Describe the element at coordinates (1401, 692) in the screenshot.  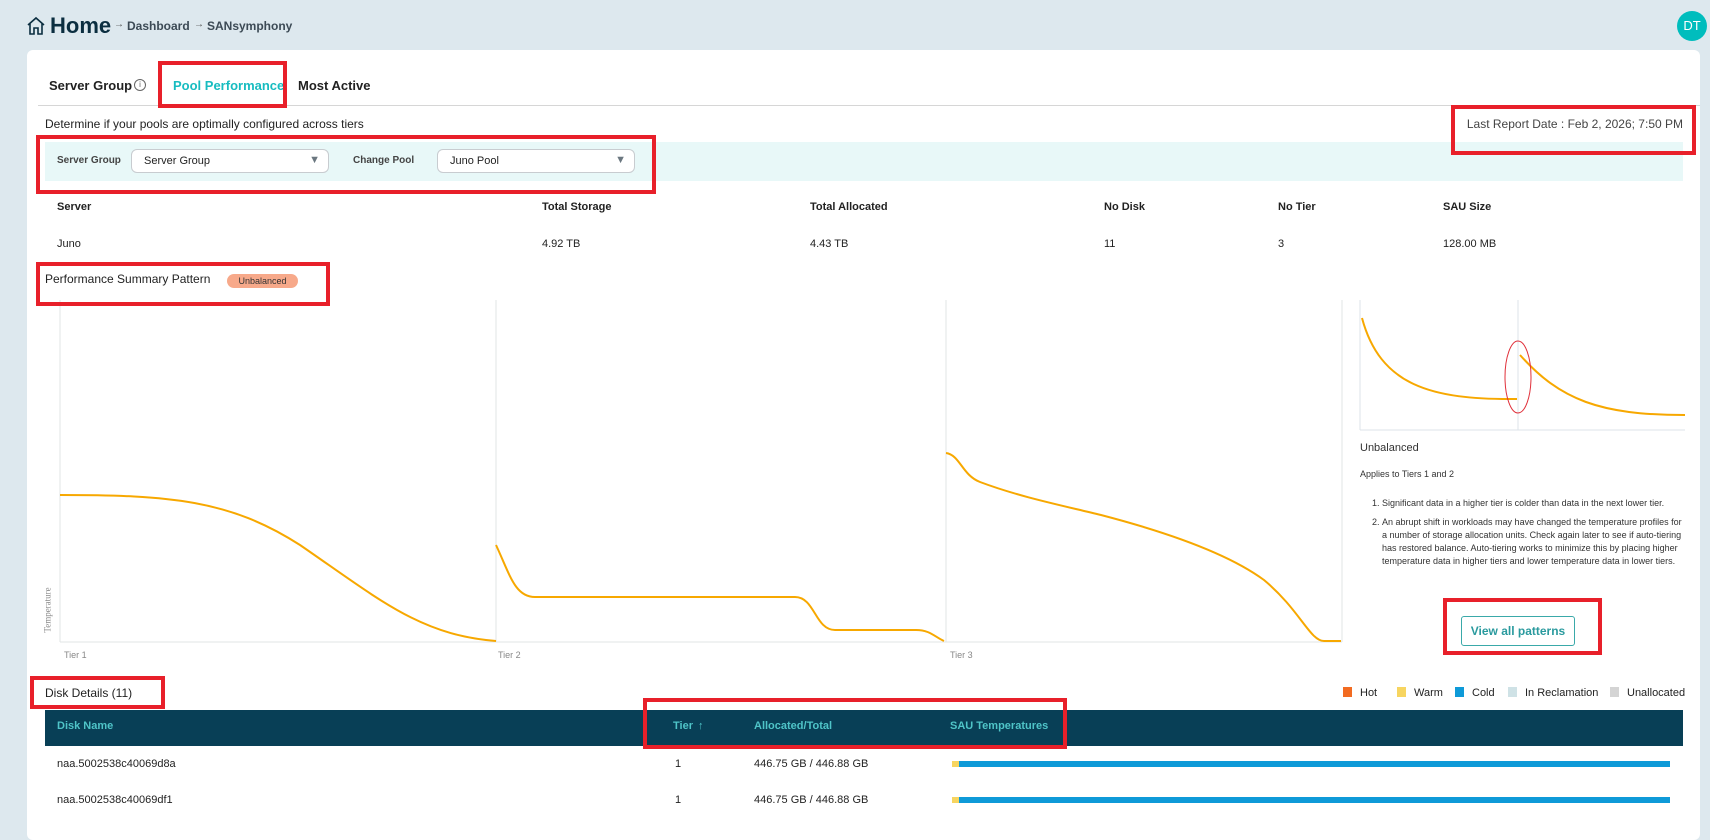
I see `warm-swatch` at that location.